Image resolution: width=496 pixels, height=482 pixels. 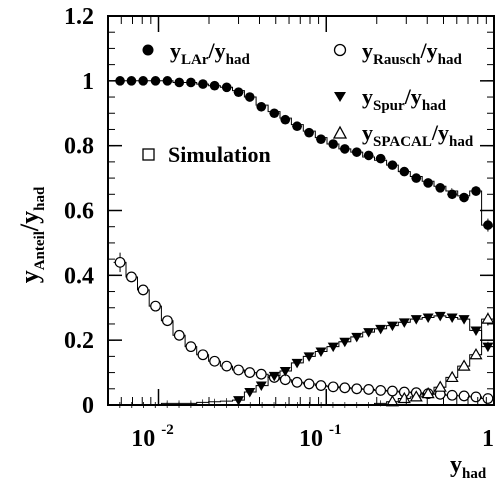 I want to click on y-tick-label: 1, so click(x=88, y=82).